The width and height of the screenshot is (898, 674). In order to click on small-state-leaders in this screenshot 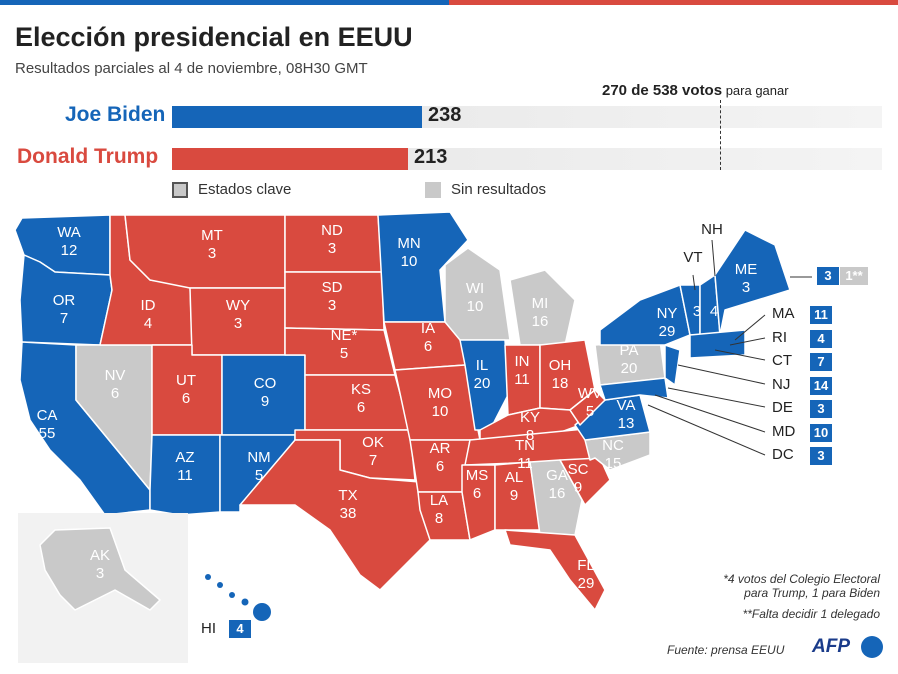, I will do `click(729, 347)`.